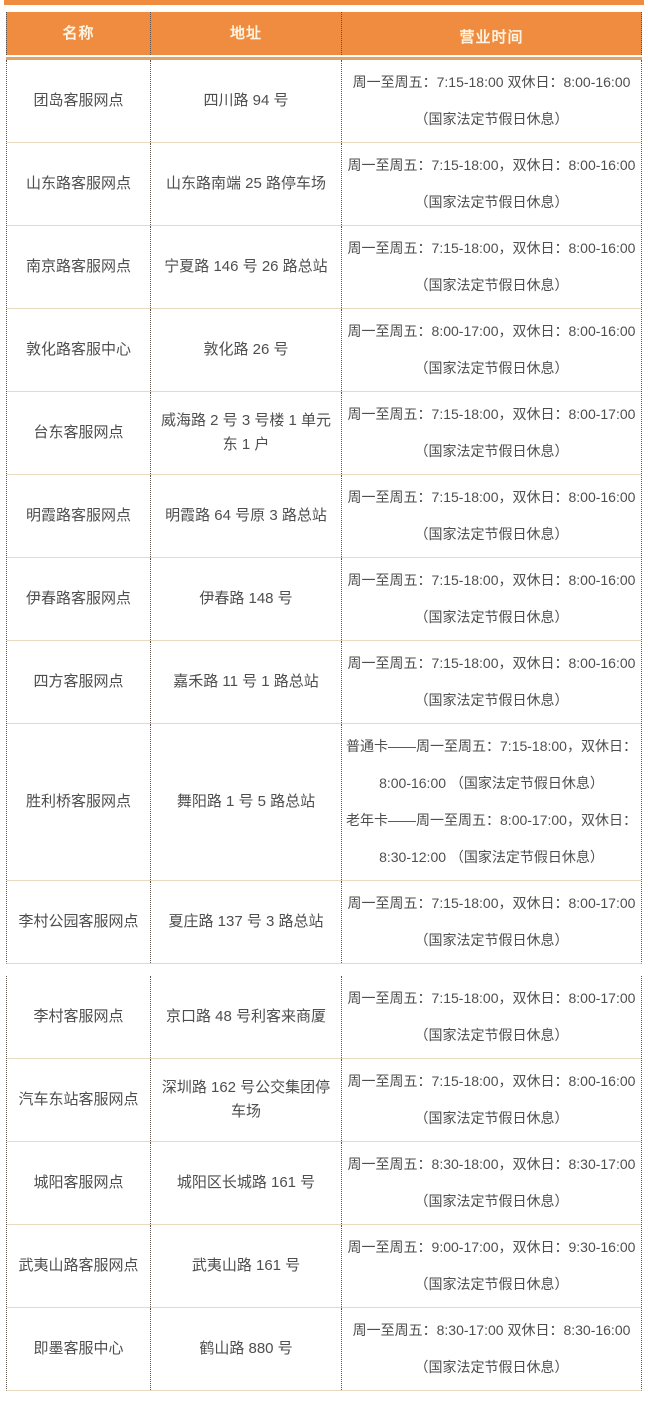 Image resolution: width=648 pixels, height=1413 pixels. I want to click on table-header-row: 名称 地址 营业时间, so click(324, 33).